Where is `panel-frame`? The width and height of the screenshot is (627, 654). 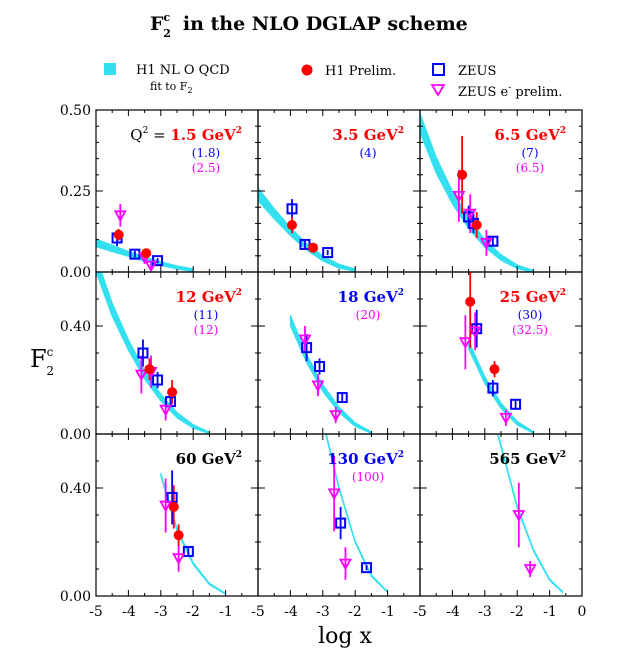 panel-frame is located at coordinates (501, 515).